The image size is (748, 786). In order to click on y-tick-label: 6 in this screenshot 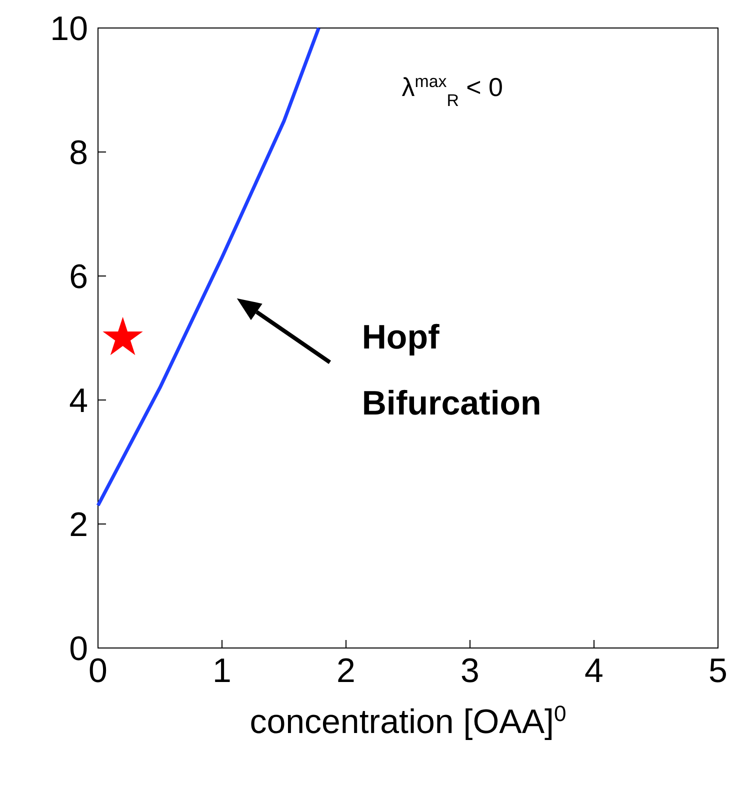, I will do `click(78, 277)`.